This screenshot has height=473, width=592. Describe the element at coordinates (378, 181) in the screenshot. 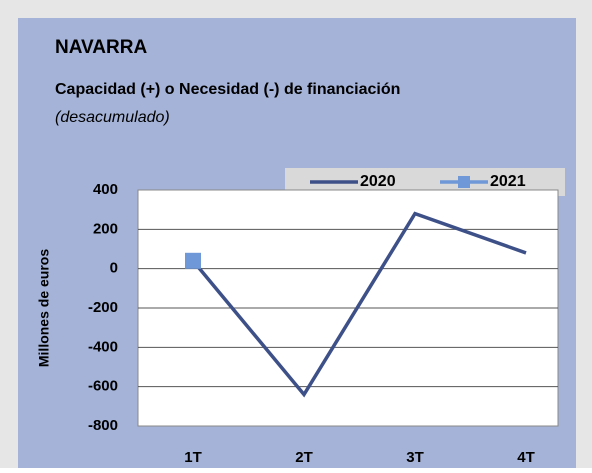

I see `legend-label: 2020` at that location.